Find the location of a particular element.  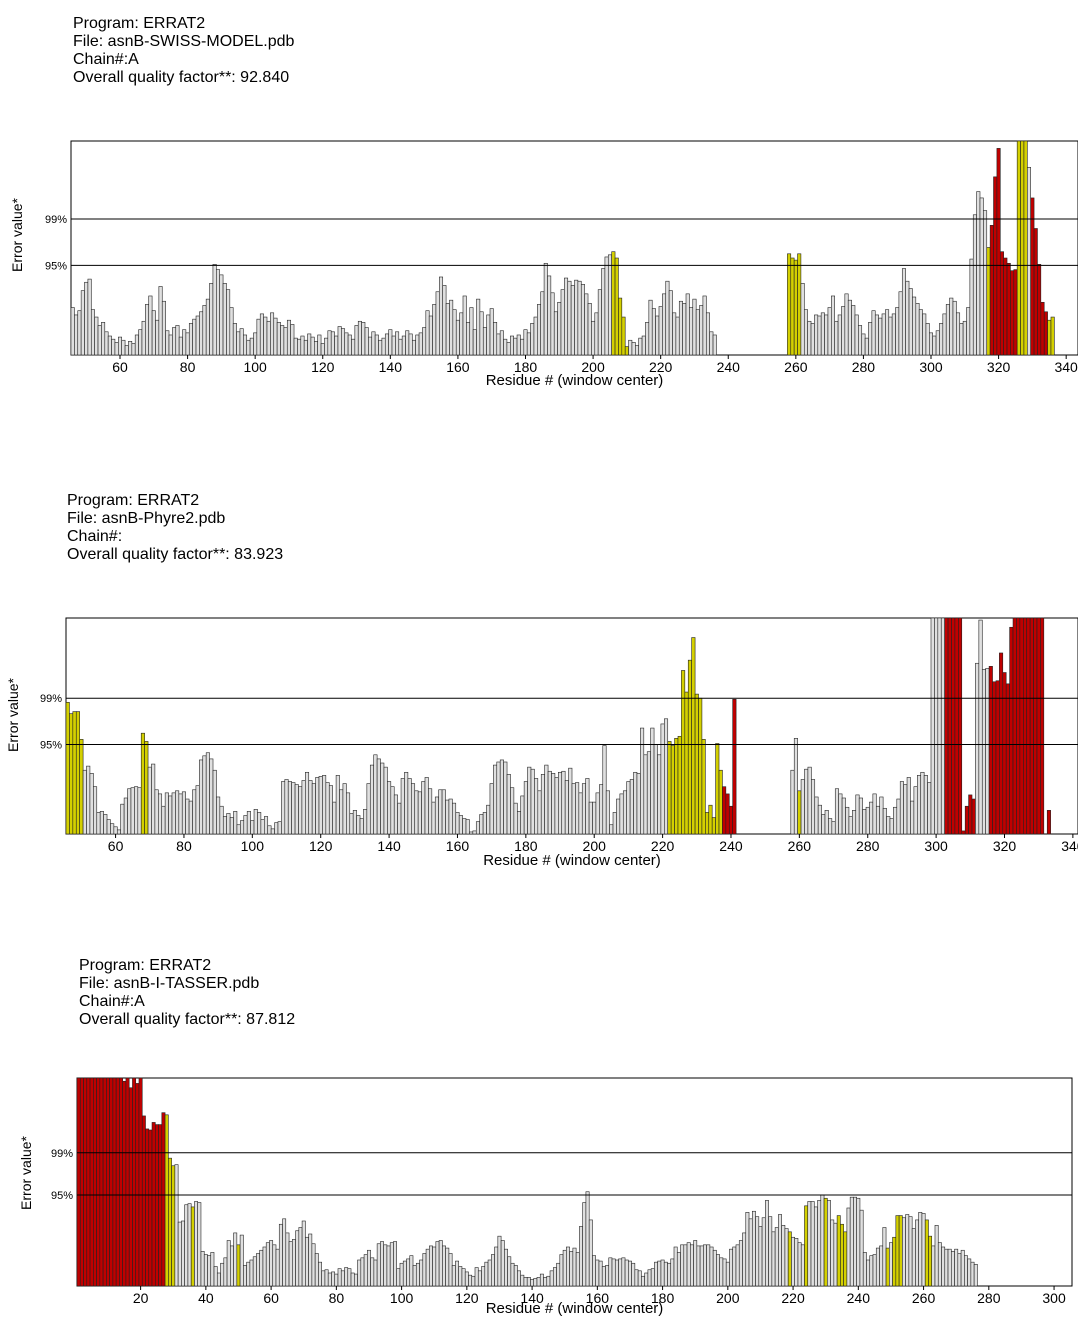

x-tick-label: 180 is located at coordinates (526, 367).